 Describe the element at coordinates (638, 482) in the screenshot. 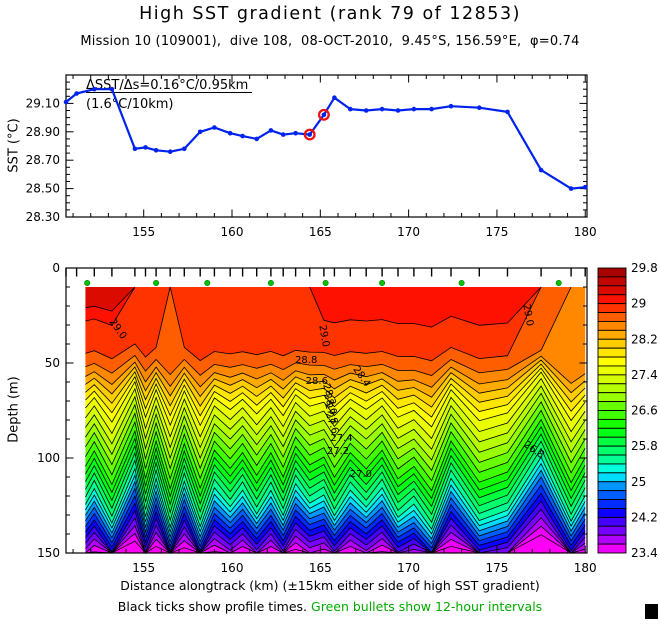

I see `colorbar-tick-label: 25` at that location.